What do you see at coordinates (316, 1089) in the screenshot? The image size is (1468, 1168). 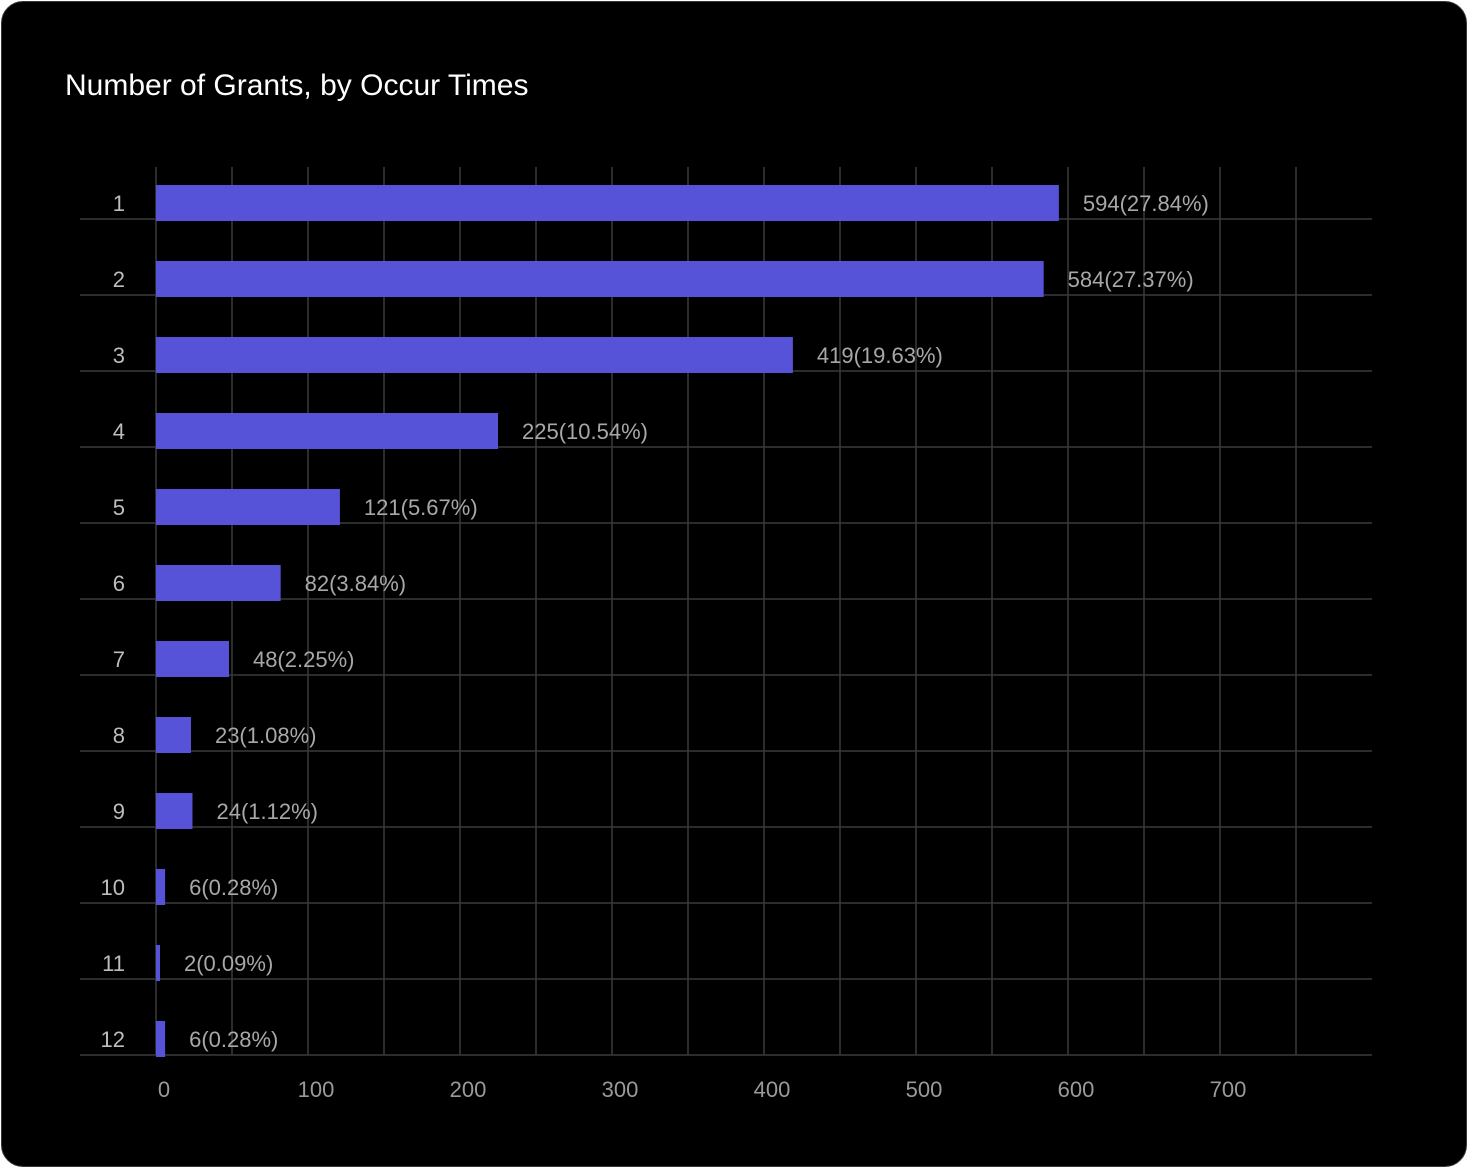 I see `x-tick-label: 100` at bounding box center [316, 1089].